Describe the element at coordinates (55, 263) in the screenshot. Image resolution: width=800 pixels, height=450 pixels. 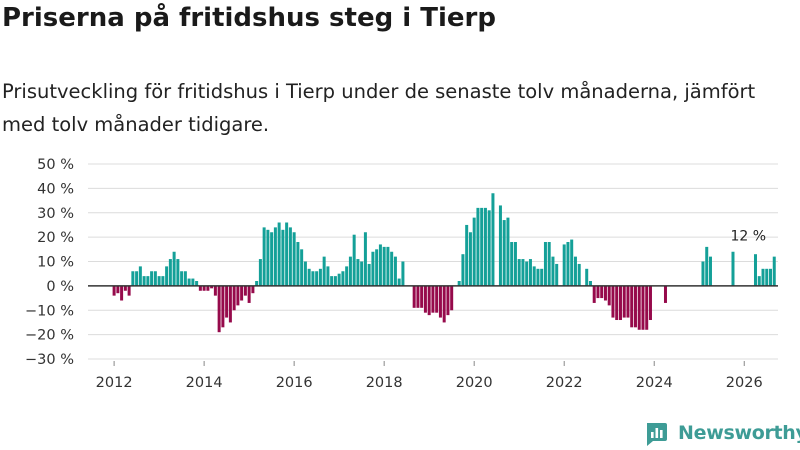
I see `y-tick-label: 10 %` at that location.